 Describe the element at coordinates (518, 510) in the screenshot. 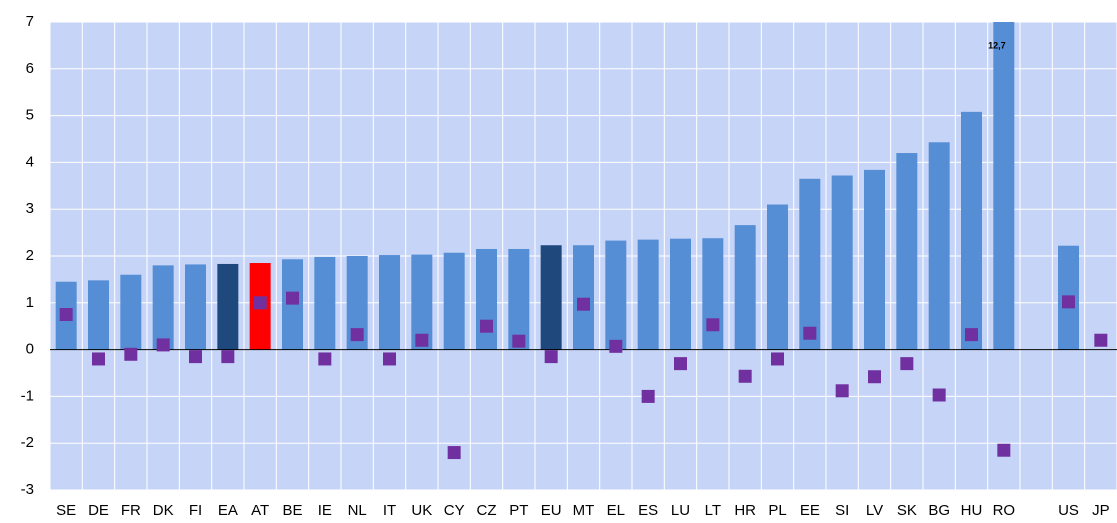

I see `x-tick-label: PT` at that location.